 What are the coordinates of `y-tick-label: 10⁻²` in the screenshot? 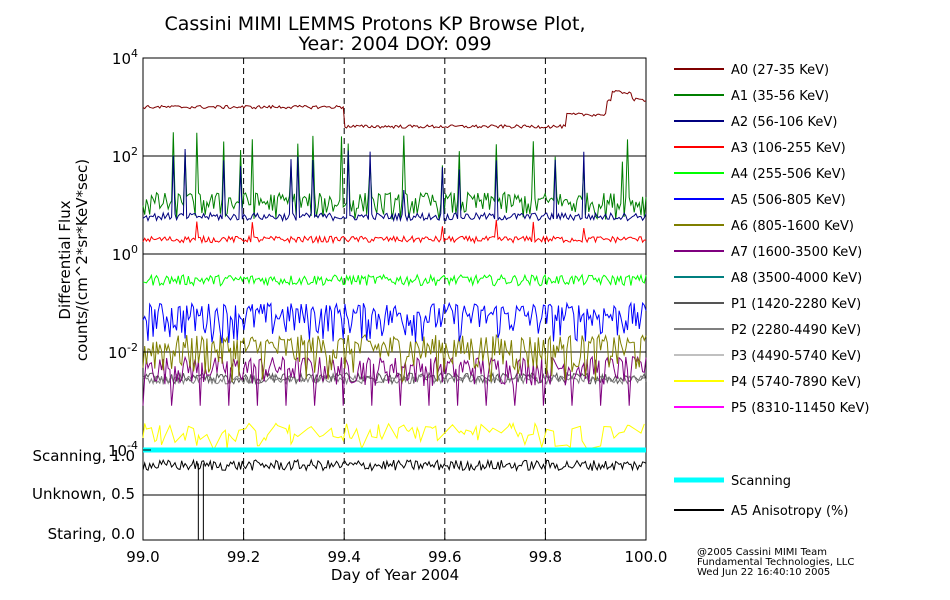 It's located at (123, 351).